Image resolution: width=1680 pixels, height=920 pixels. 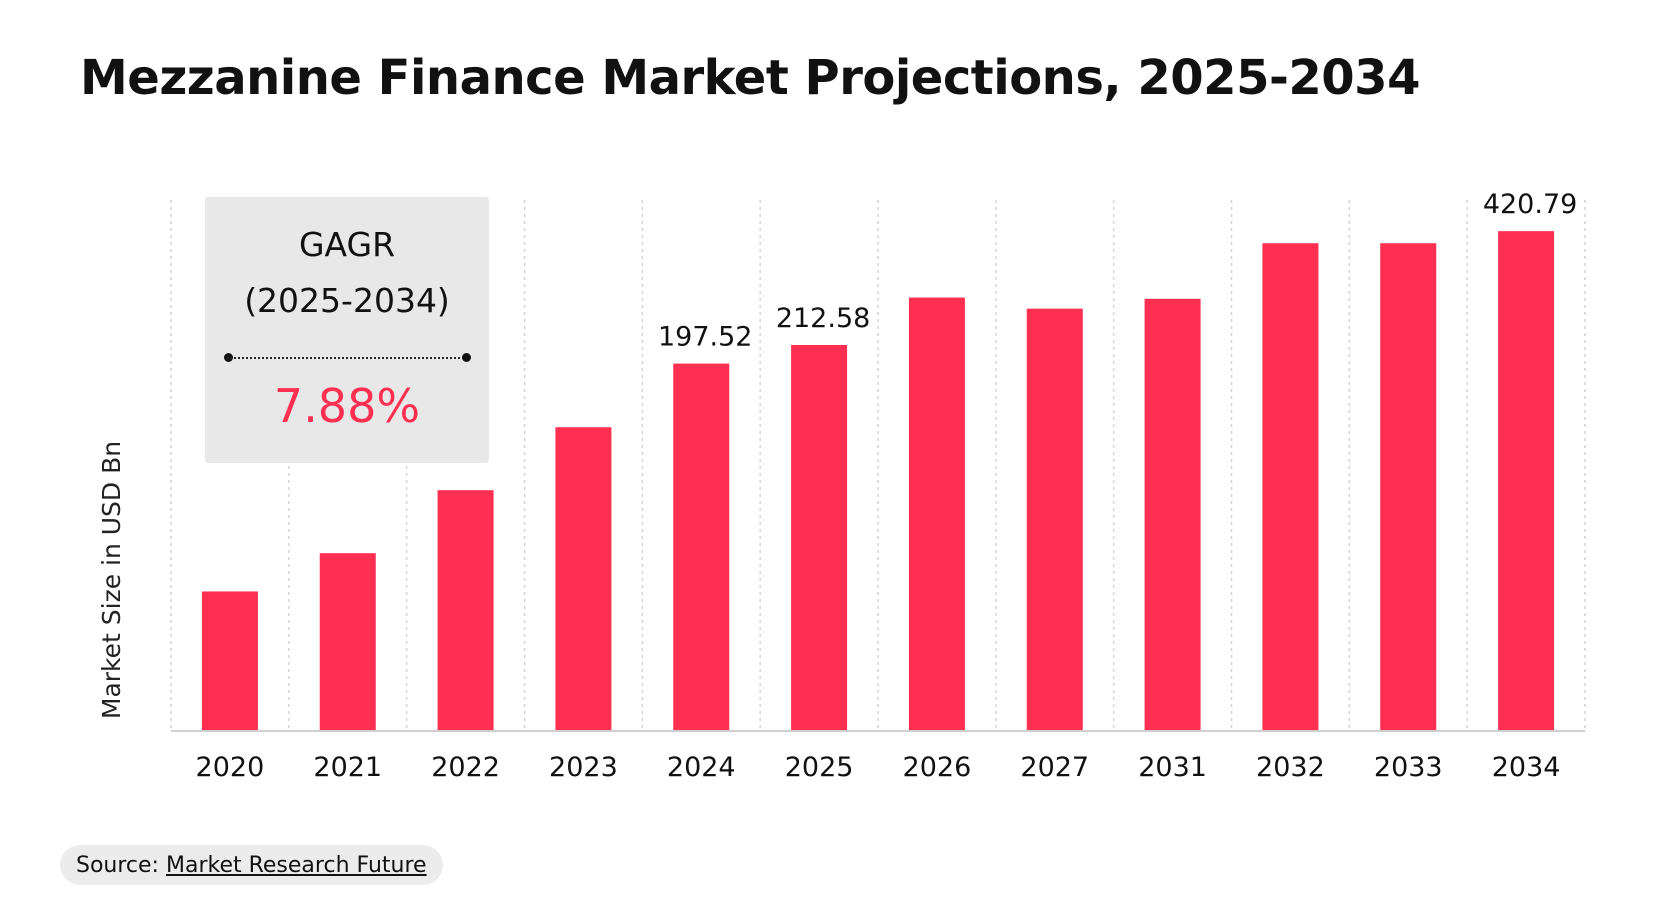 What do you see at coordinates (819, 538) in the screenshot?
I see `bar-2025` at bounding box center [819, 538].